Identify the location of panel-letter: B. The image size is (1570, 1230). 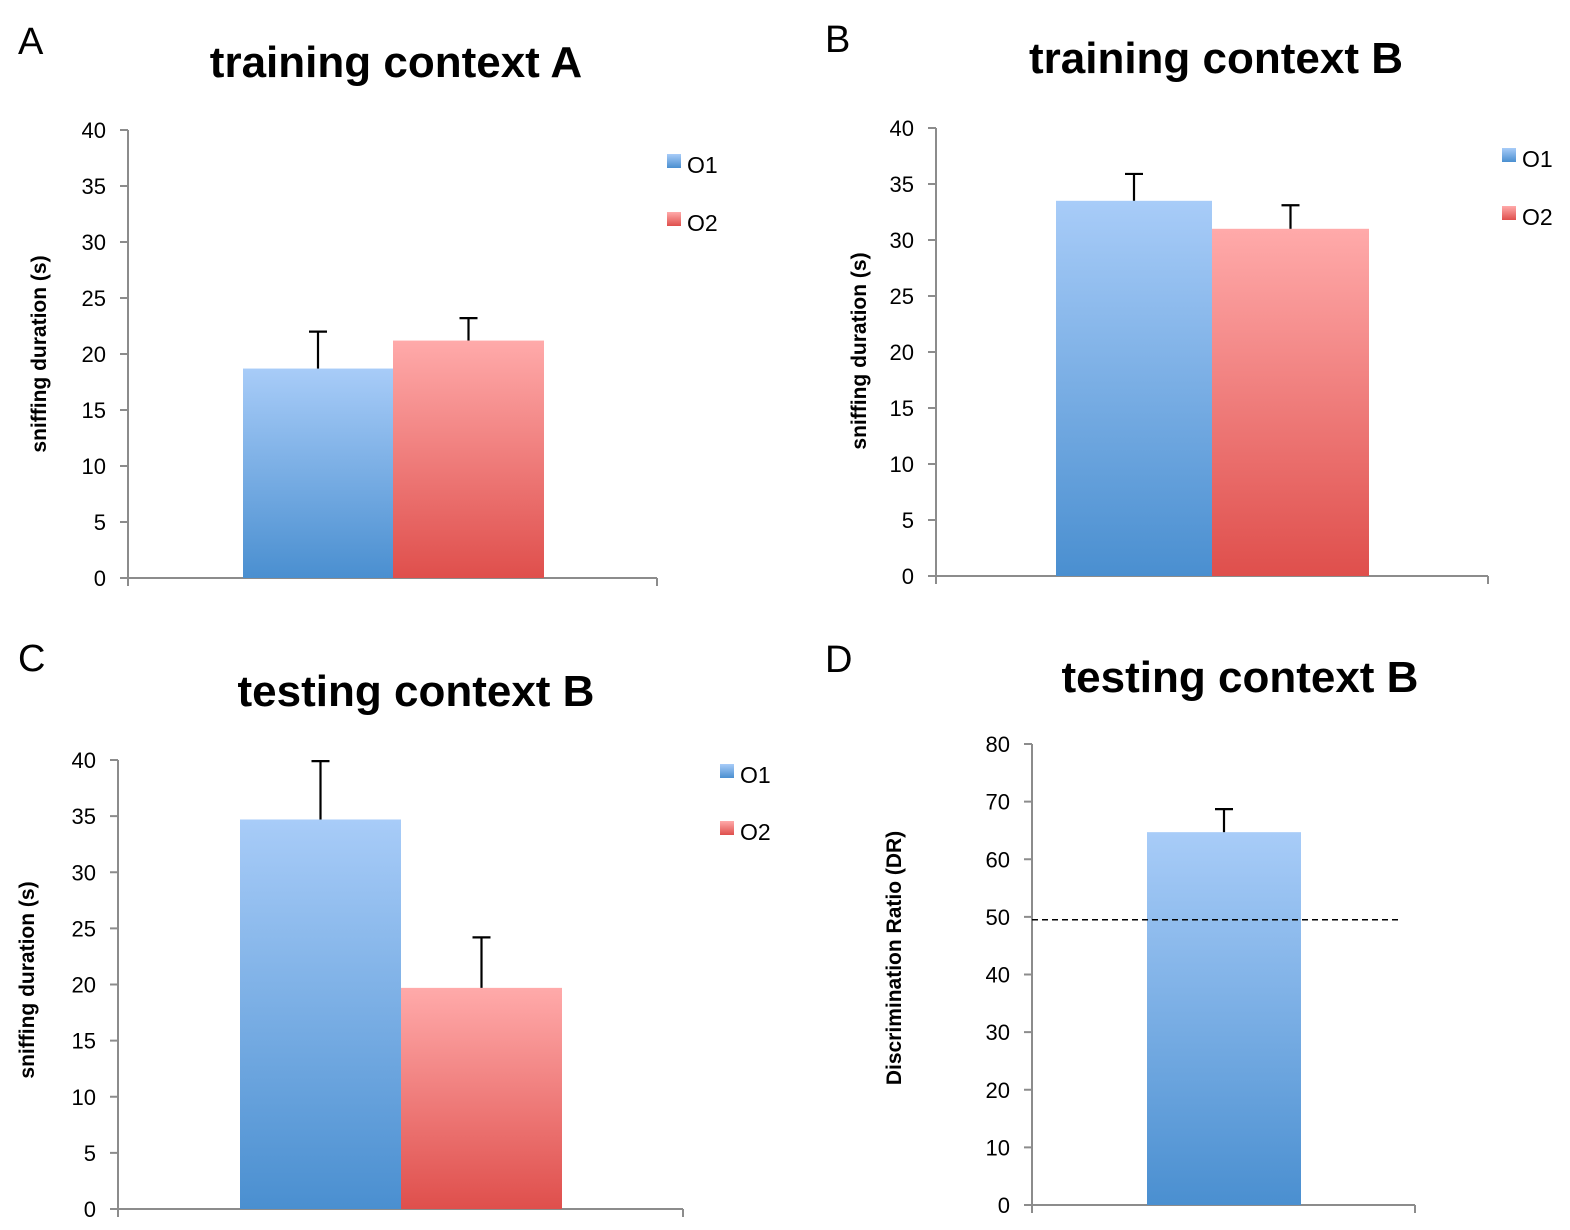
(837, 40).